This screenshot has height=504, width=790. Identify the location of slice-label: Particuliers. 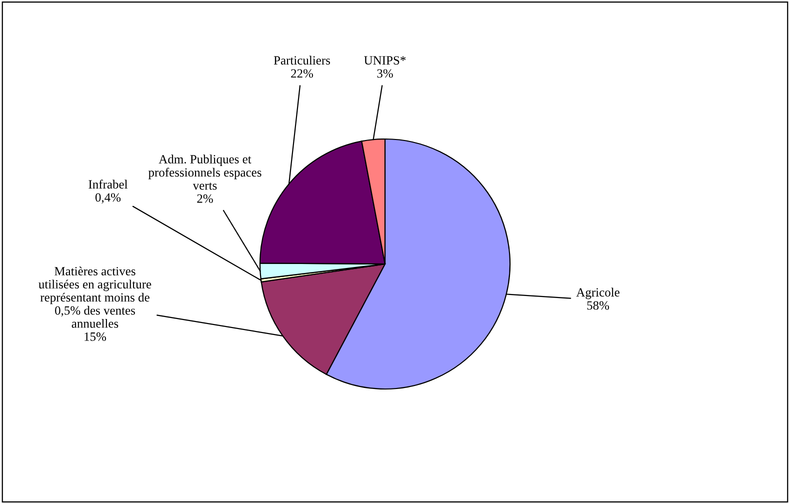
(302, 60).